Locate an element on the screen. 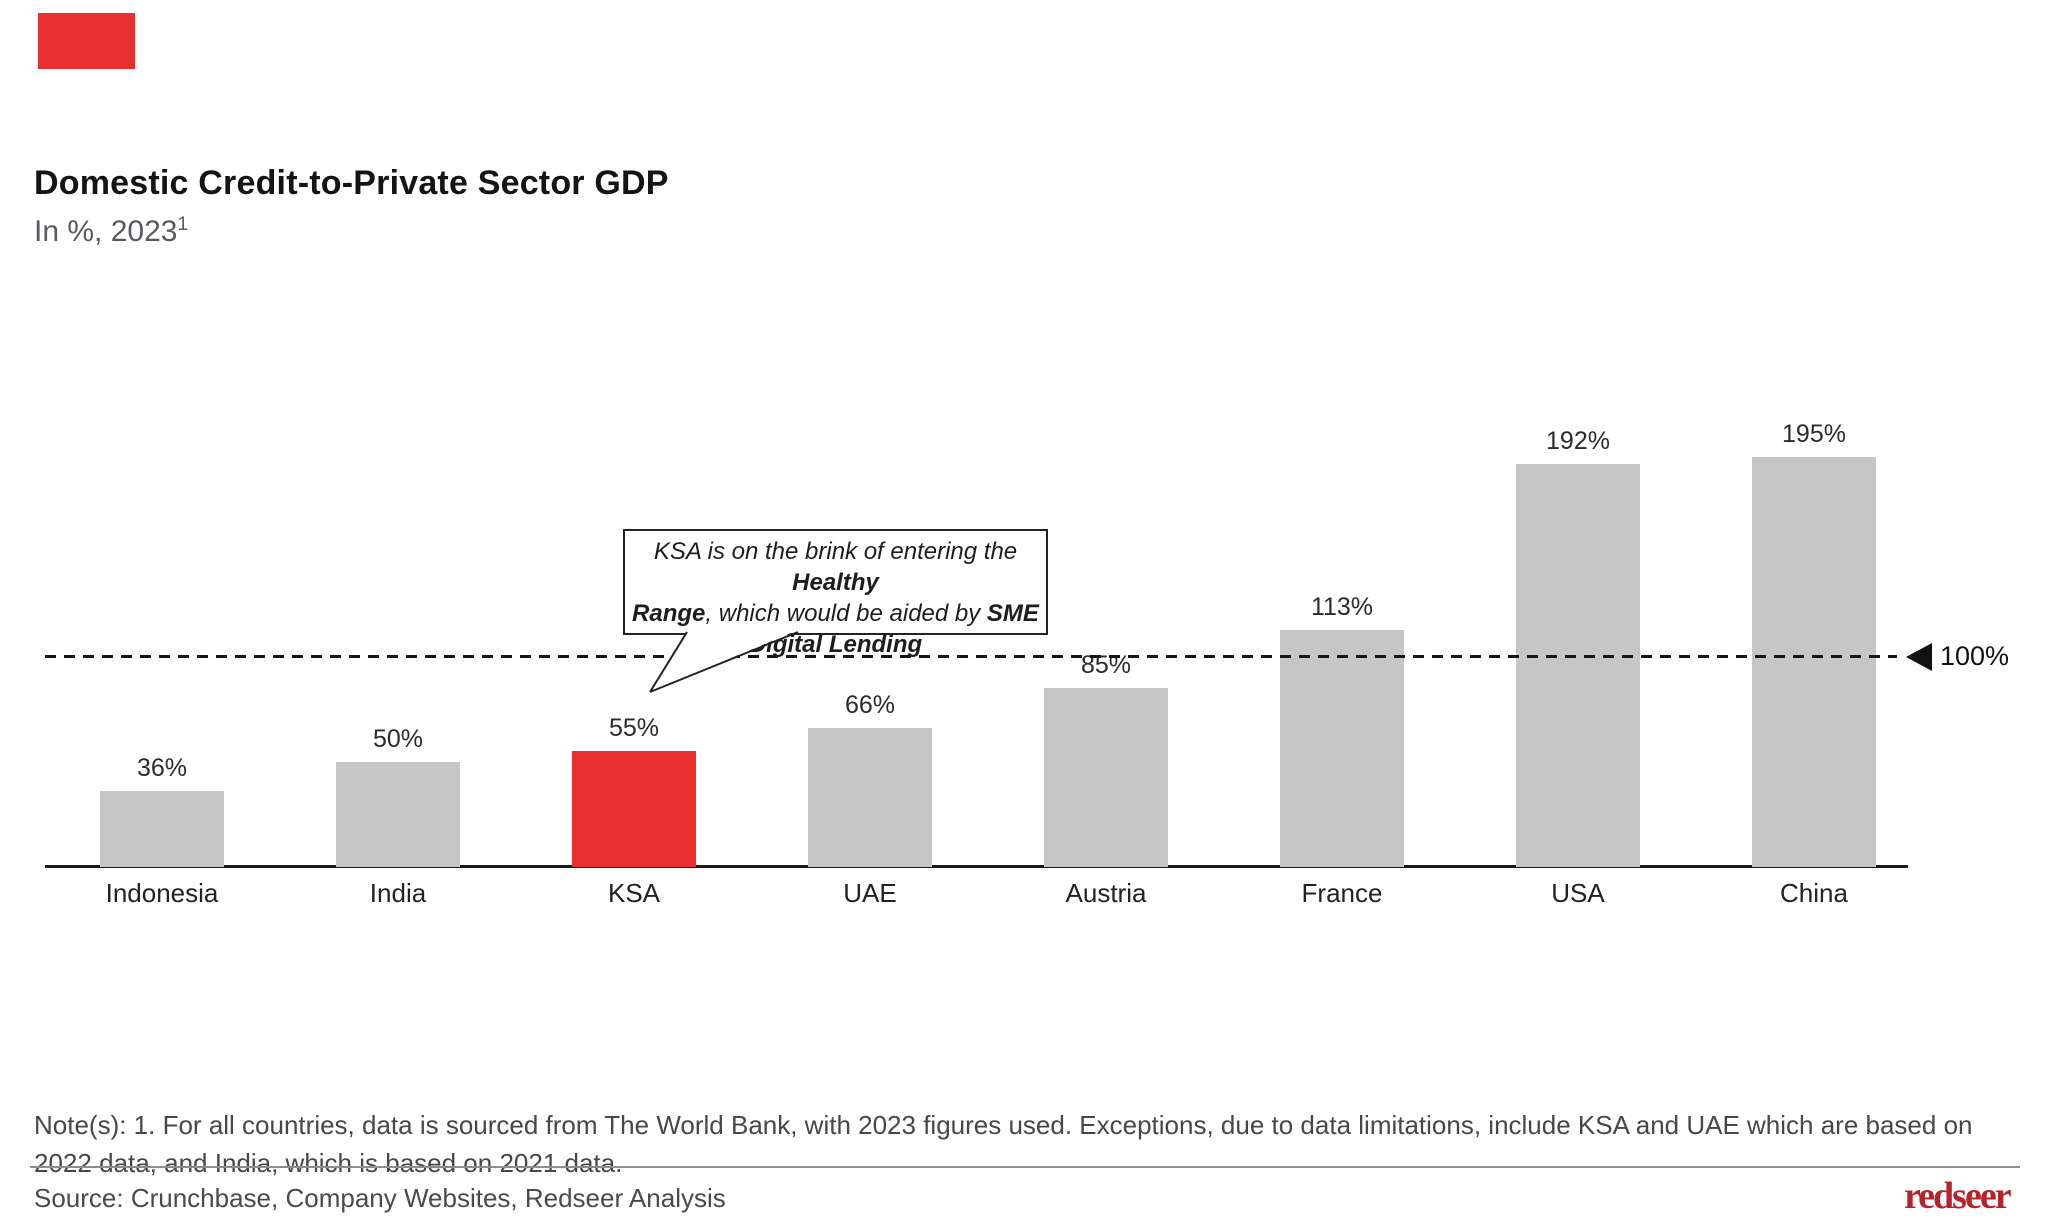 The width and height of the screenshot is (2048, 1229). bar-austria is located at coordinates (1106, 777).